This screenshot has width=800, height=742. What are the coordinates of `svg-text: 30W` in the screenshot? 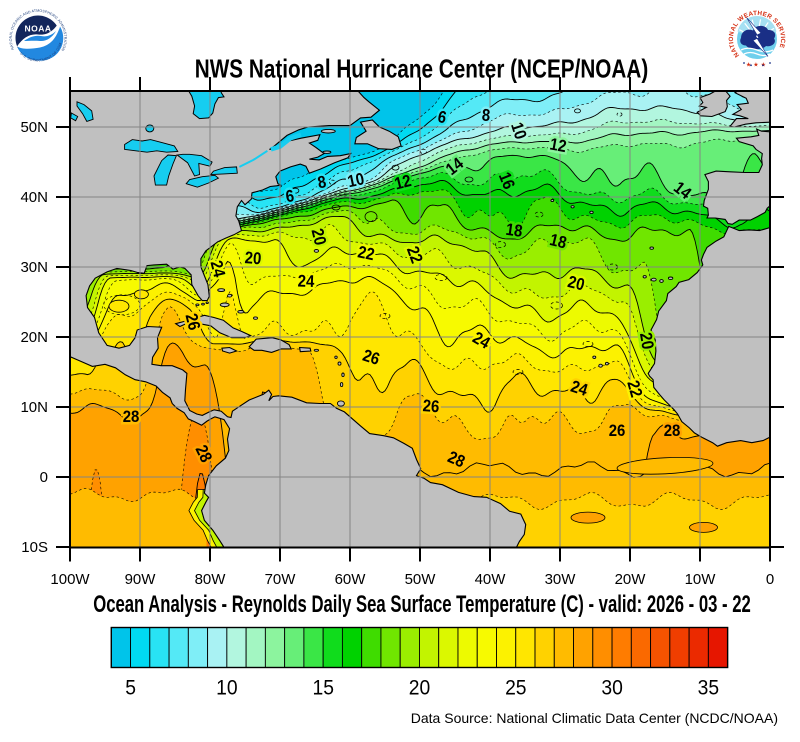 It's located at (561, 579).